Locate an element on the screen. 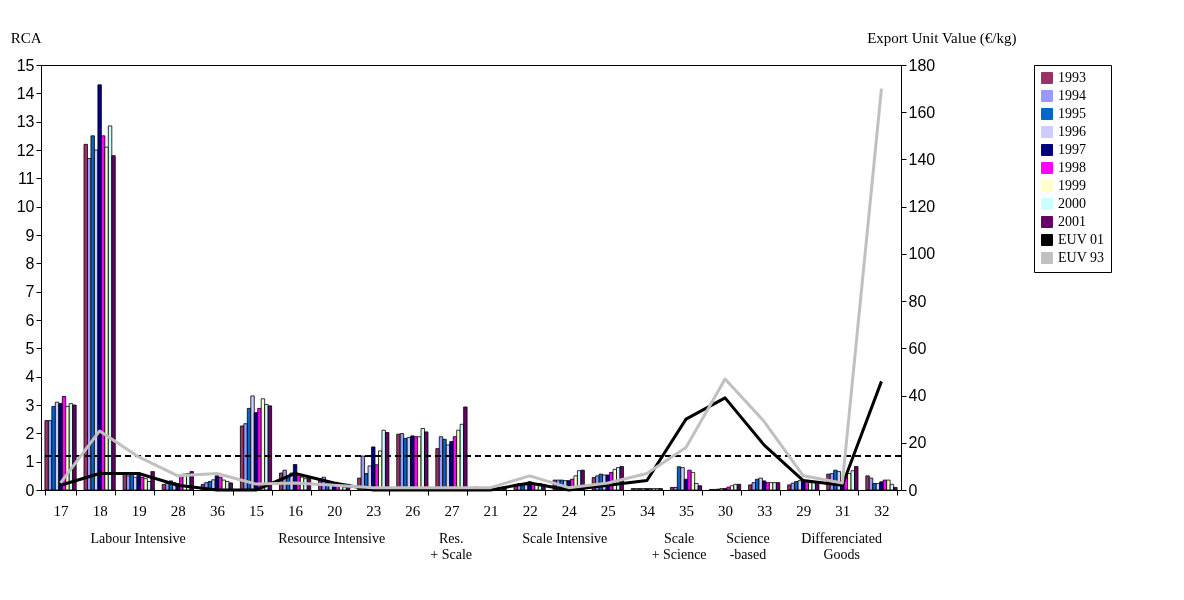 The width and height of the screenshot is (1184, 600). legend-label: EUV 01 is located at coordinates (1081, 239).